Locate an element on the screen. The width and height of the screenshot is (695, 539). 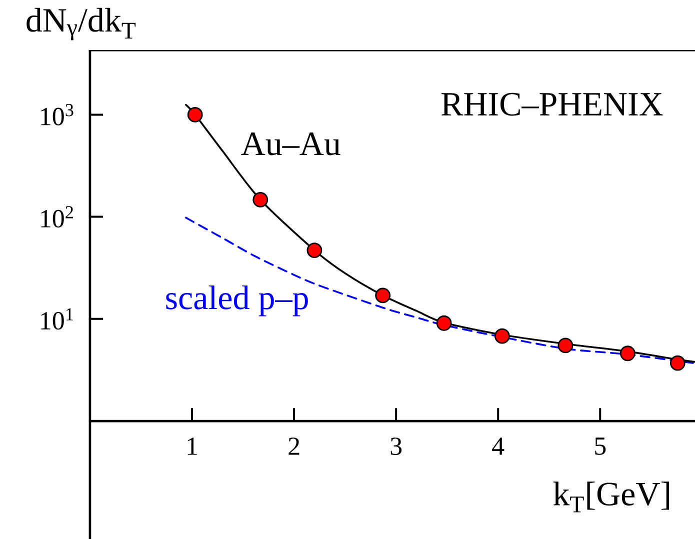
series-label: scaled p–p is located at coordinates (237, 300).